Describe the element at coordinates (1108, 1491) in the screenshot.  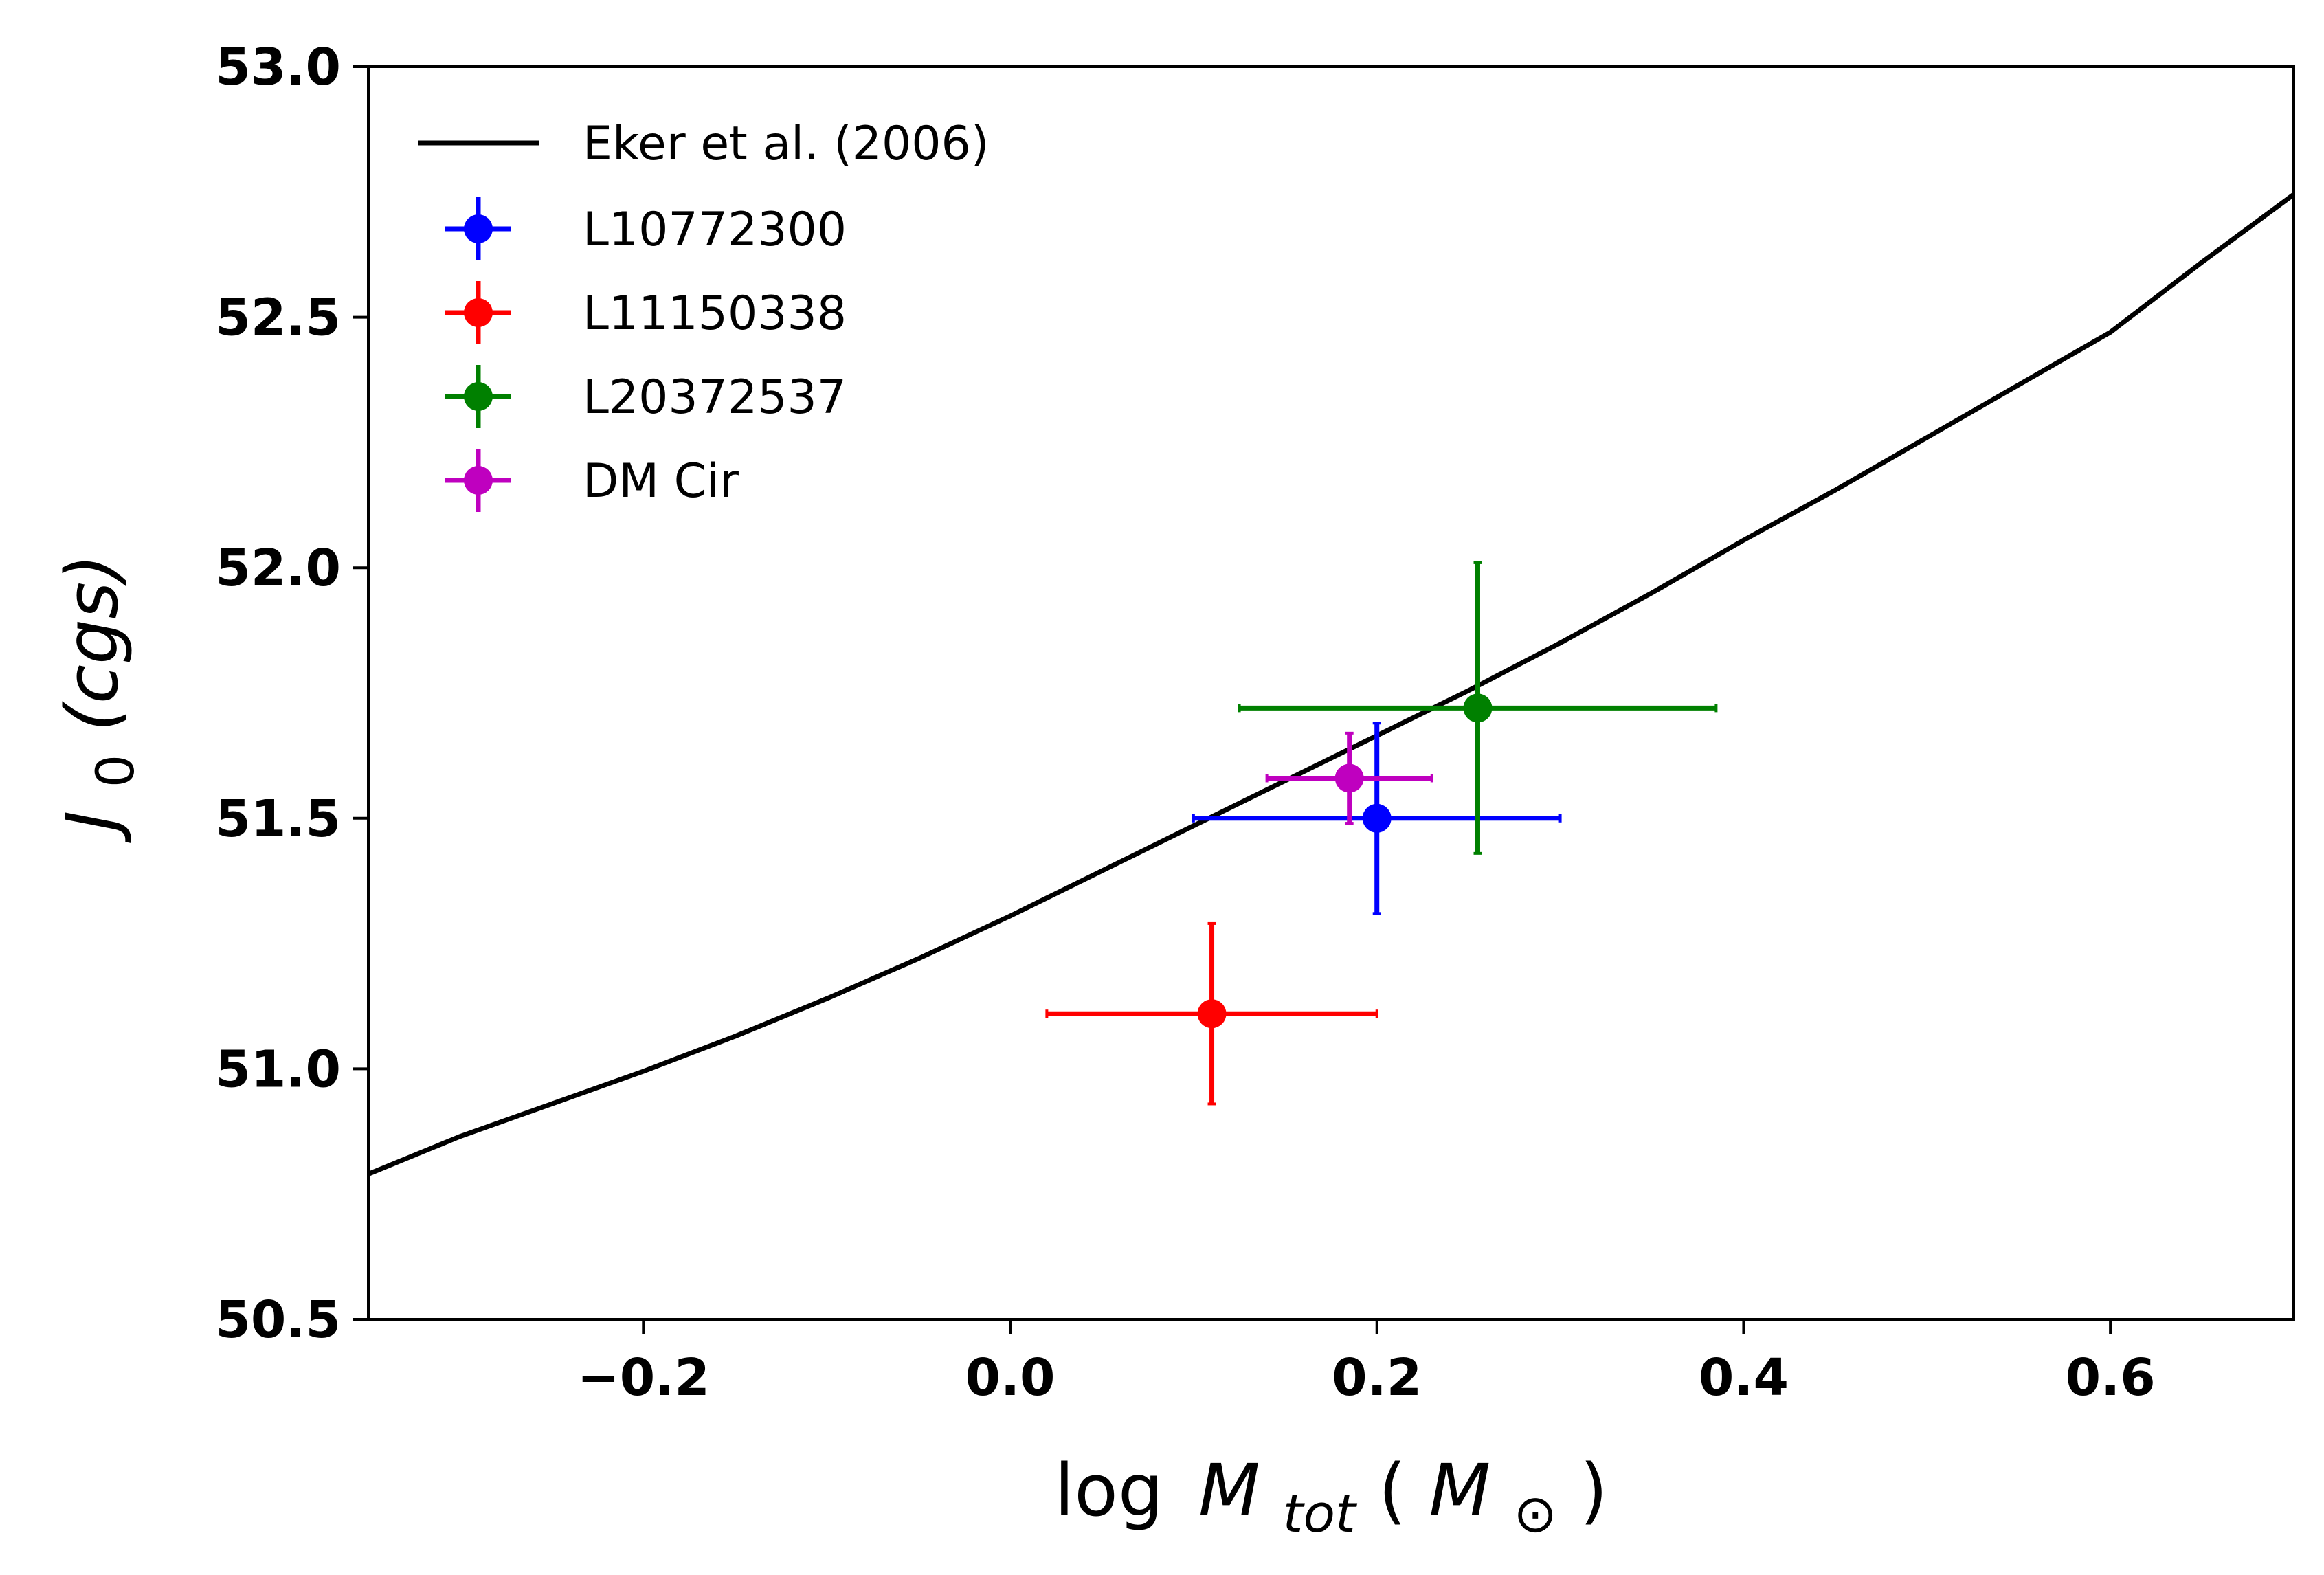
I see `x-axis-title-prefix: log` at that location.